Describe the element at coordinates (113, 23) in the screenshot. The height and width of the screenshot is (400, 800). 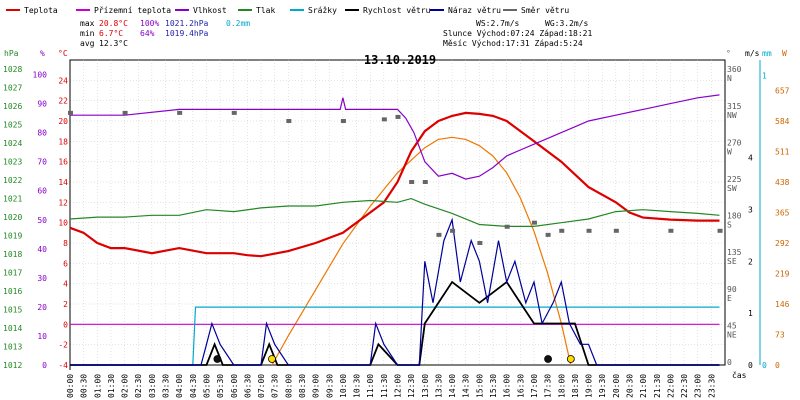
I see `stat-value: 20.8°C` at that location.